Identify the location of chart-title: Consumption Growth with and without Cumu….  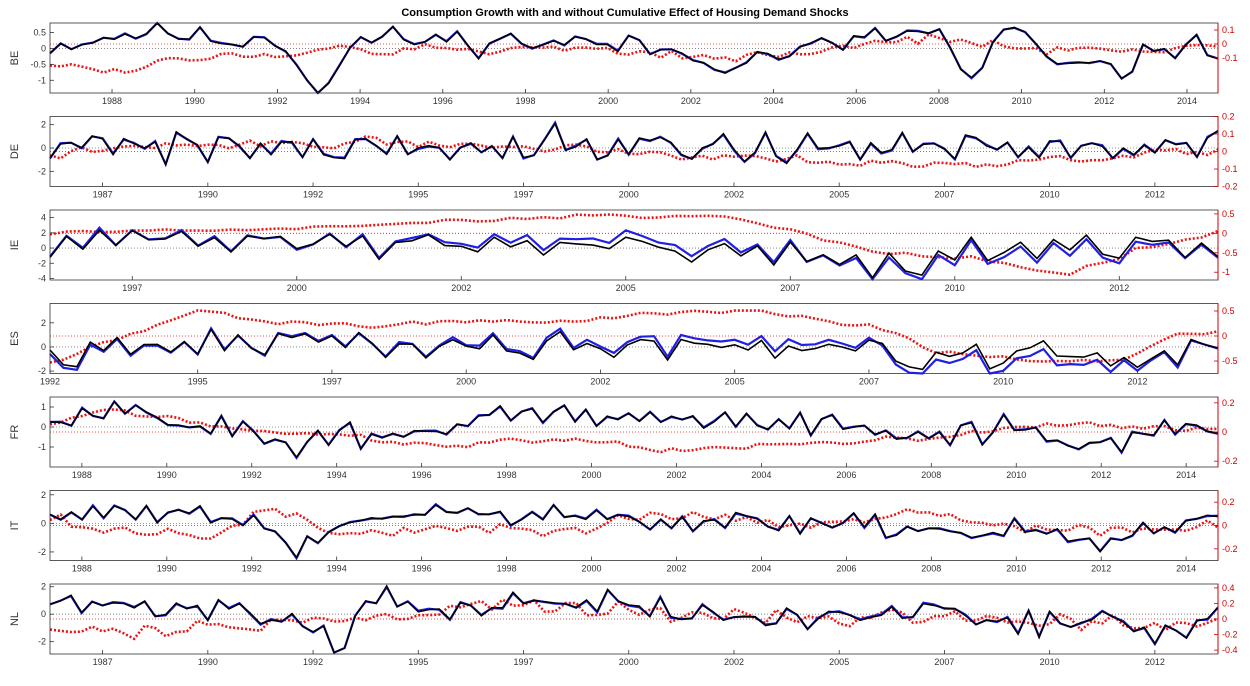
(624, 13).